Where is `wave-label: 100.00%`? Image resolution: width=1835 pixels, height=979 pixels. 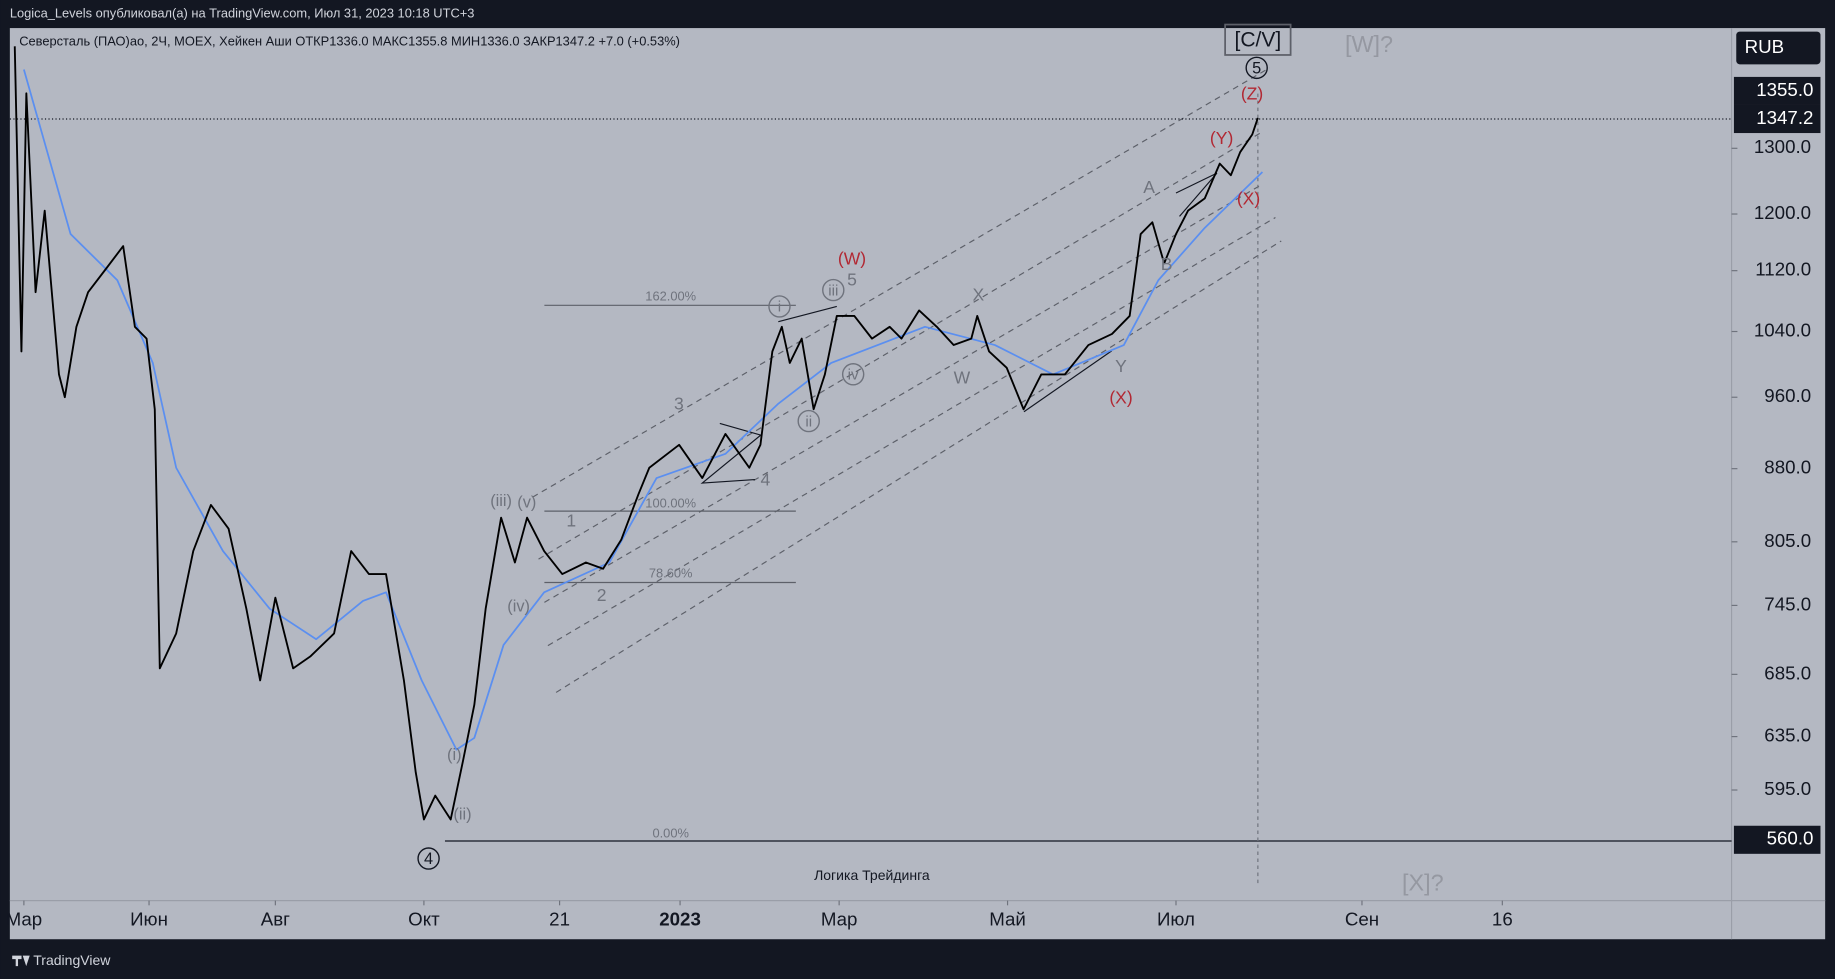 wave-label: 100.00% is located at coordinates (670, 503).